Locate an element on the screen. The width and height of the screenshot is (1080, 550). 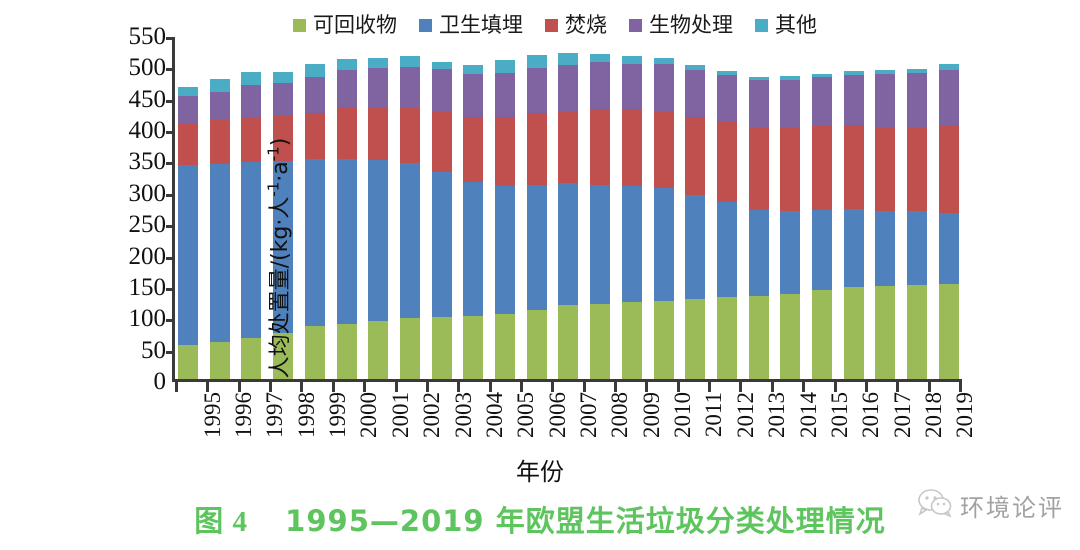
bar-2012 is located at coordinates (726, 225).